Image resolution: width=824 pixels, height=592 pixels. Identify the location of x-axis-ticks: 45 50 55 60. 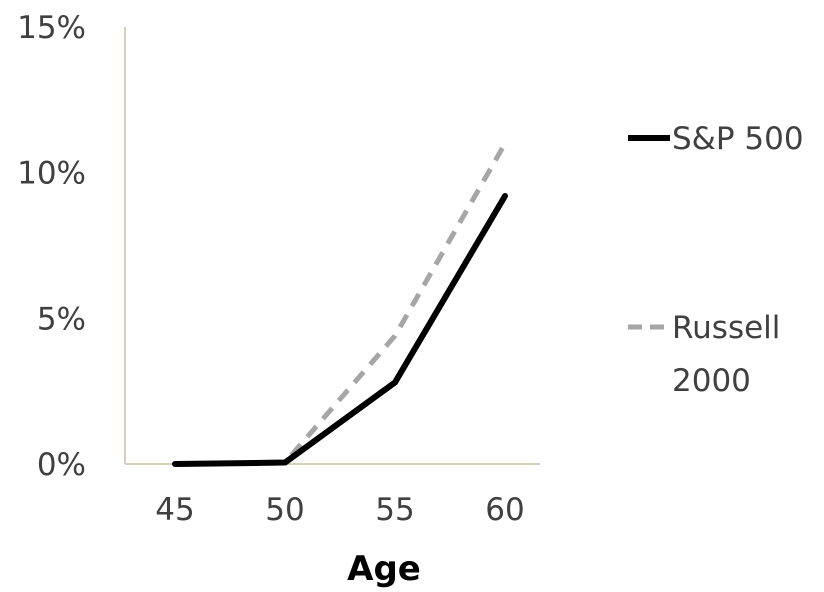
(339, 510).